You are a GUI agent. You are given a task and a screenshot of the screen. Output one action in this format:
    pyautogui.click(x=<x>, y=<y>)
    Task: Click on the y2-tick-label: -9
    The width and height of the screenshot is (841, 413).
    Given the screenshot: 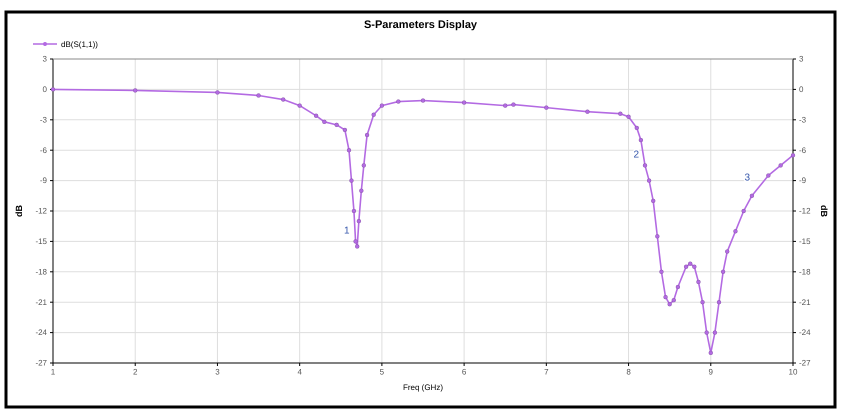 What is the action you would take?
    pyautogui.click(x=803, y=181)
    